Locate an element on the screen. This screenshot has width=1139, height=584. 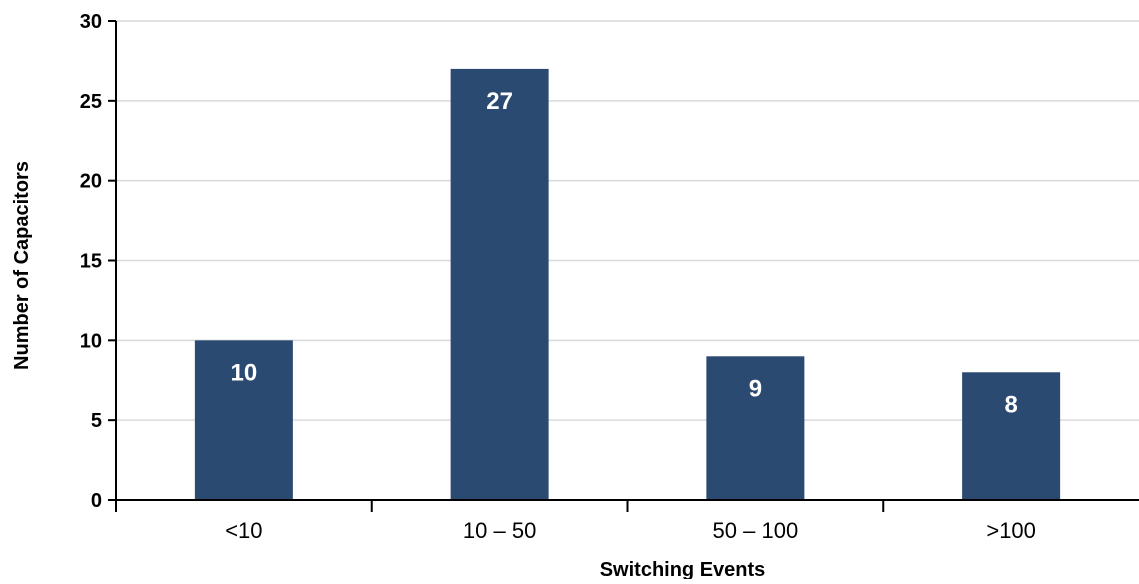
y-tick-label: 25 is located at coordinates (91, 102).